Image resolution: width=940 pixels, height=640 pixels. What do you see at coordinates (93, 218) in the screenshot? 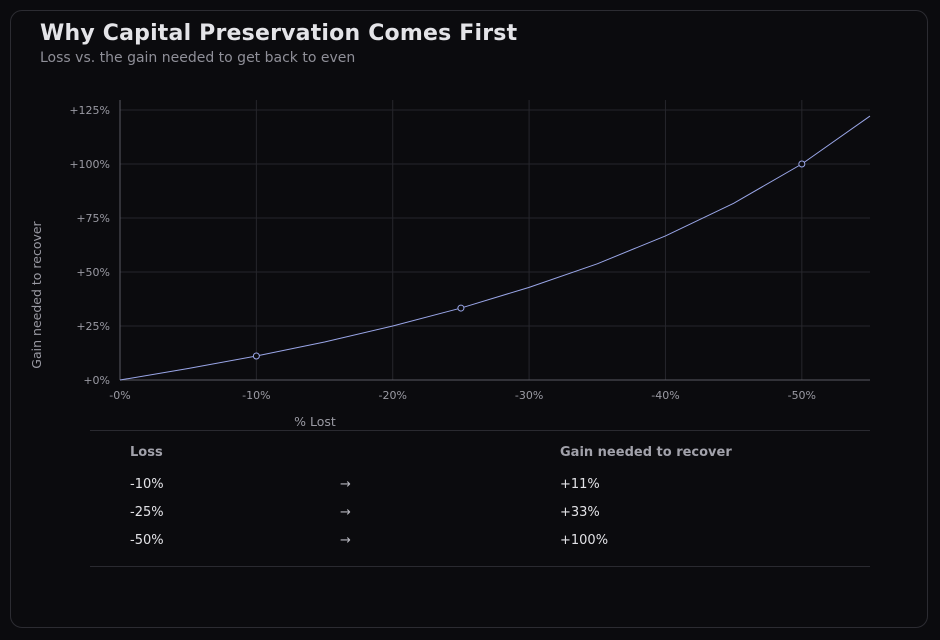
I see `y-tick-label: +75%` at bounding box center [93, 218].